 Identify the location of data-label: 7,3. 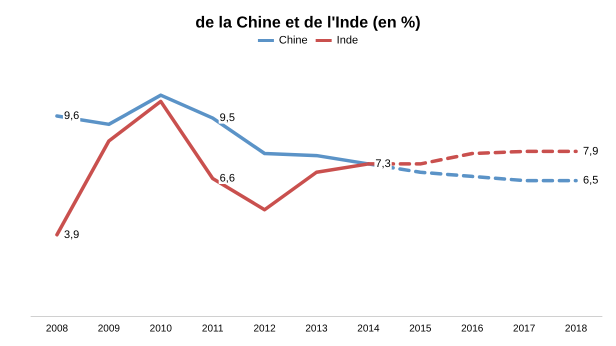
(383, 164).